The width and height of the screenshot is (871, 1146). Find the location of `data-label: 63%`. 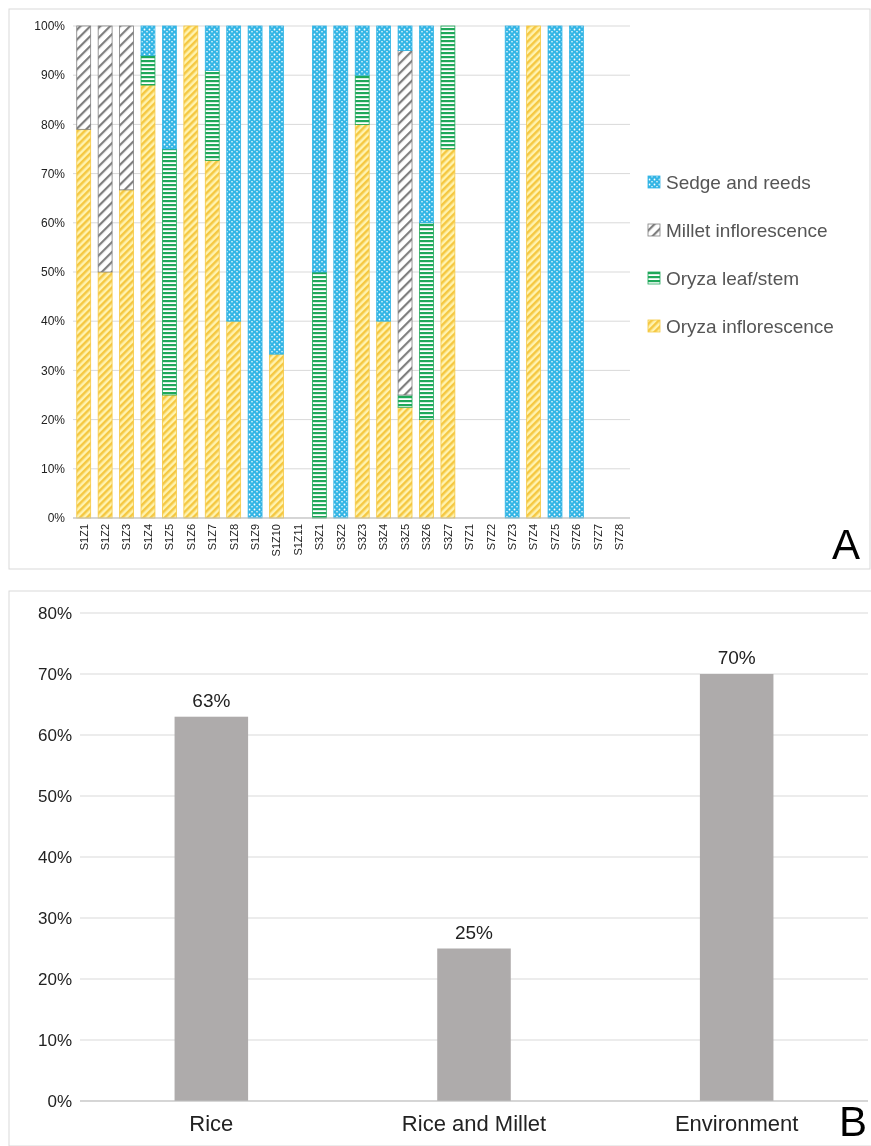

data-label: 63% is located at coordinates (211, 700).